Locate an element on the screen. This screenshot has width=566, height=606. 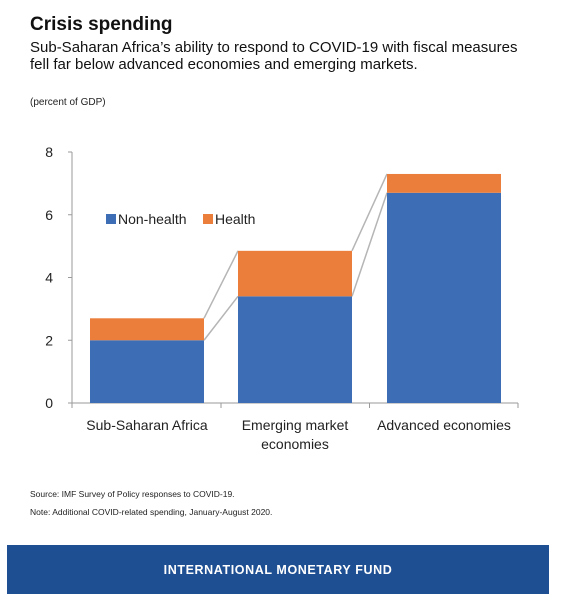
y-tick-label: 6 is located at coordinates (49, 215).